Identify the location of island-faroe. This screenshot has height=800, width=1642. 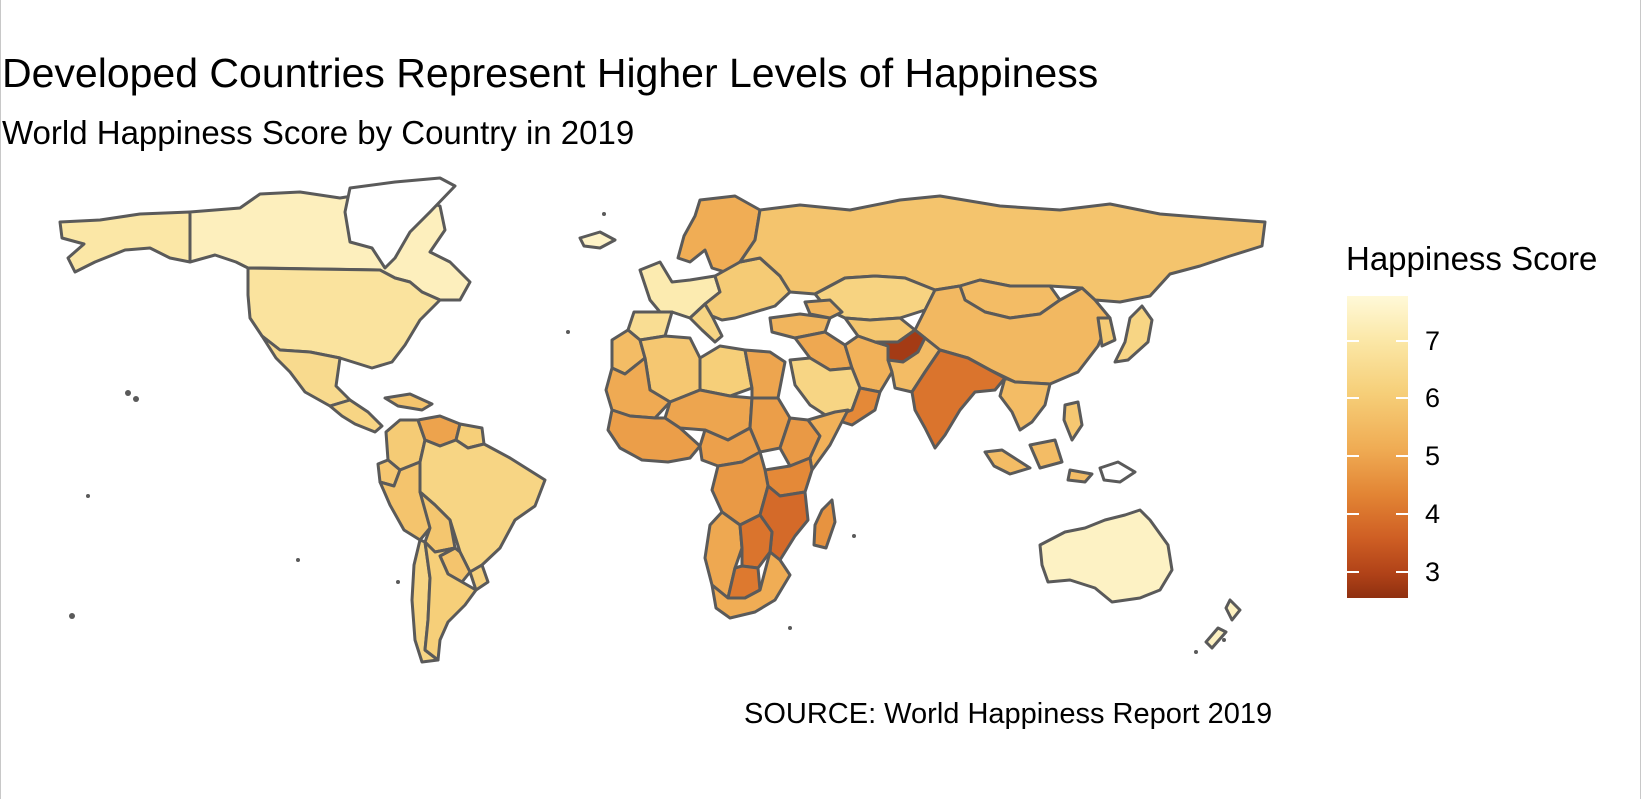
(604, 214).